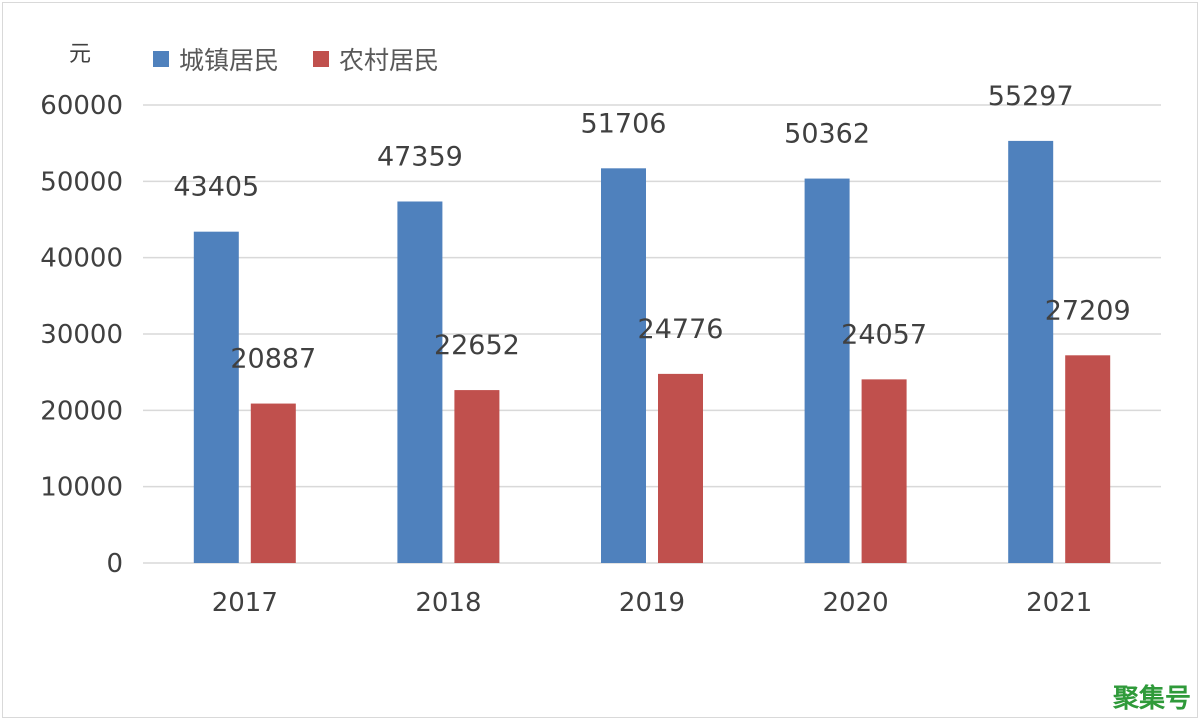  I want to click on x-axis-tick-labels: 2017 2018 2019 2020 2021, so click(652, 603).